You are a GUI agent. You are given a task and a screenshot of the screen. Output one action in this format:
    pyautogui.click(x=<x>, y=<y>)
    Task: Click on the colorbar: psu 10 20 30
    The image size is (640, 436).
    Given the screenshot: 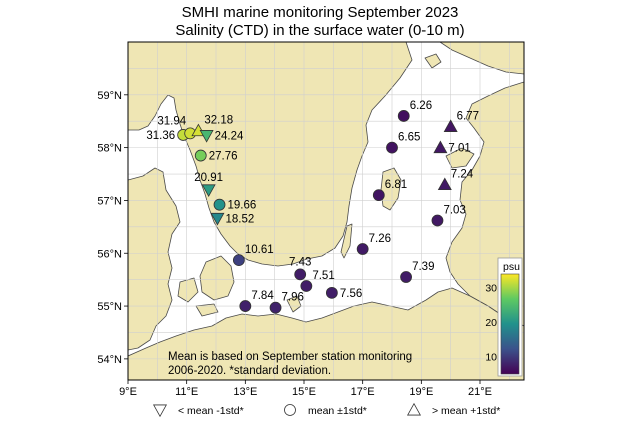 What is the action you would take?
    pyautogui.click(x=504, y=317)
    